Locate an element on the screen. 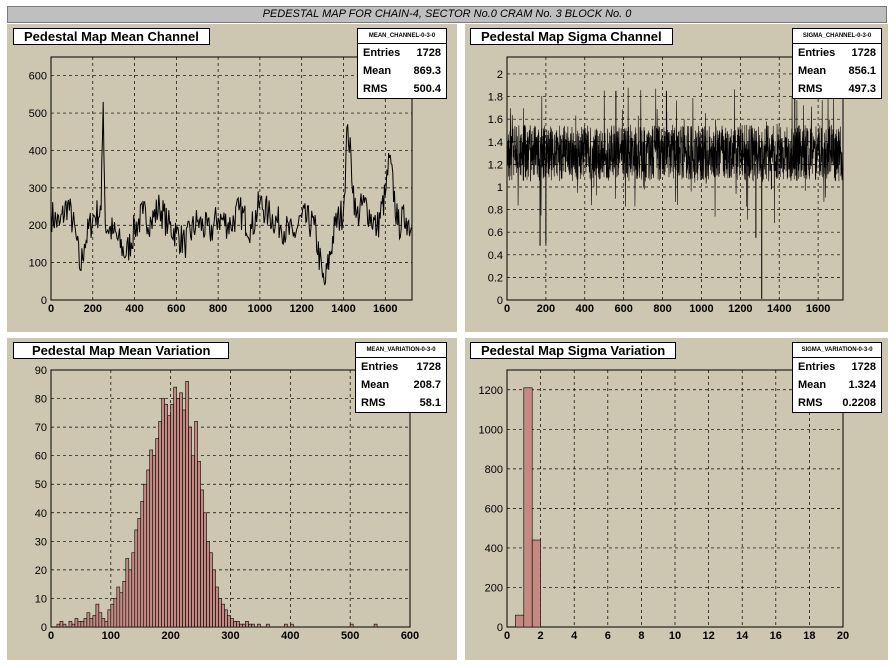 This screenshot has height=668, width=896. y-tick-label: 1 is located at coordinates (500, 188).